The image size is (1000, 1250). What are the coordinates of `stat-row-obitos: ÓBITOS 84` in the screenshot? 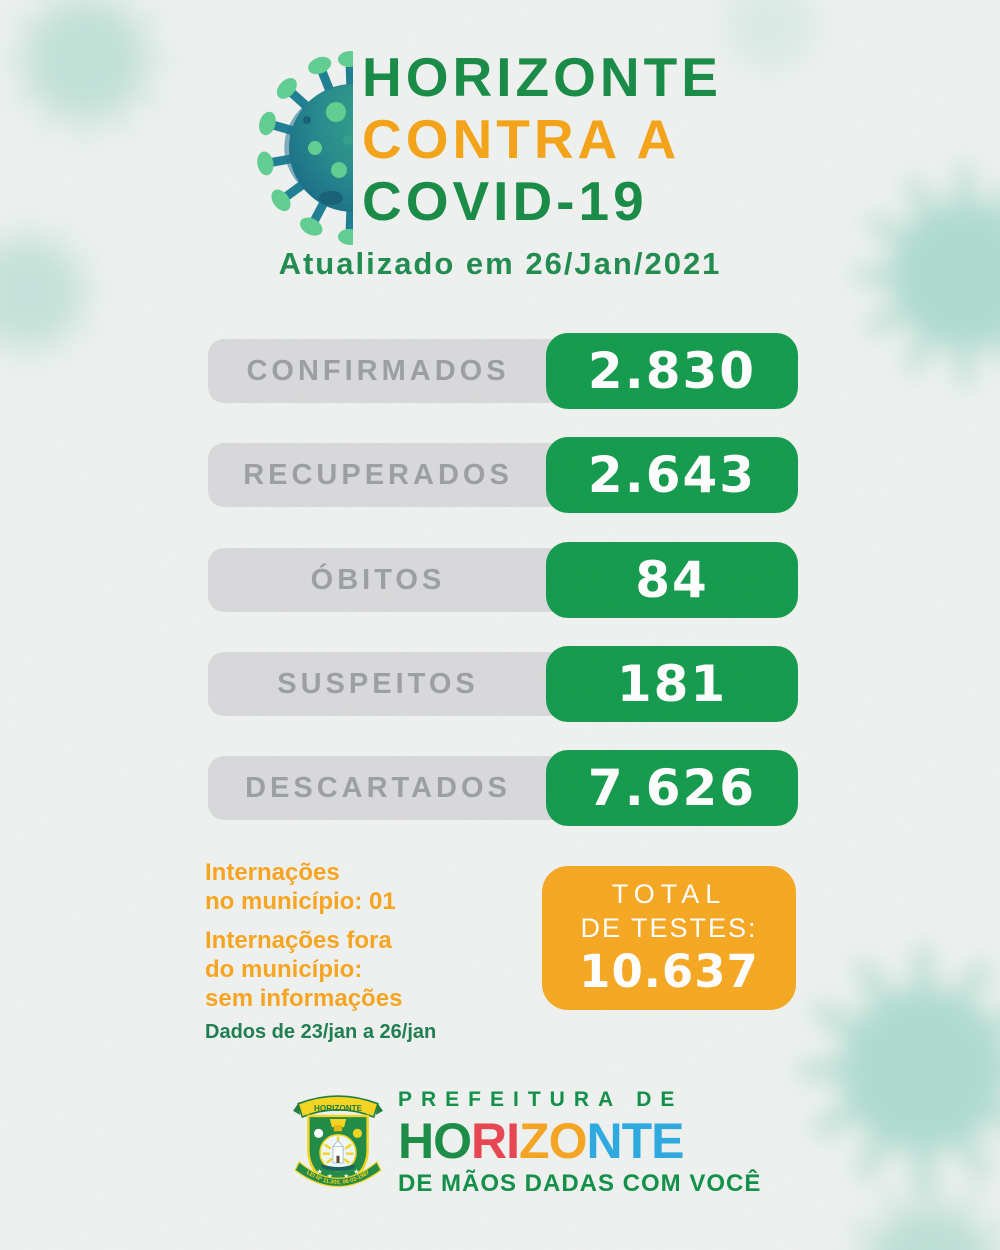 It's located at (501, 580).